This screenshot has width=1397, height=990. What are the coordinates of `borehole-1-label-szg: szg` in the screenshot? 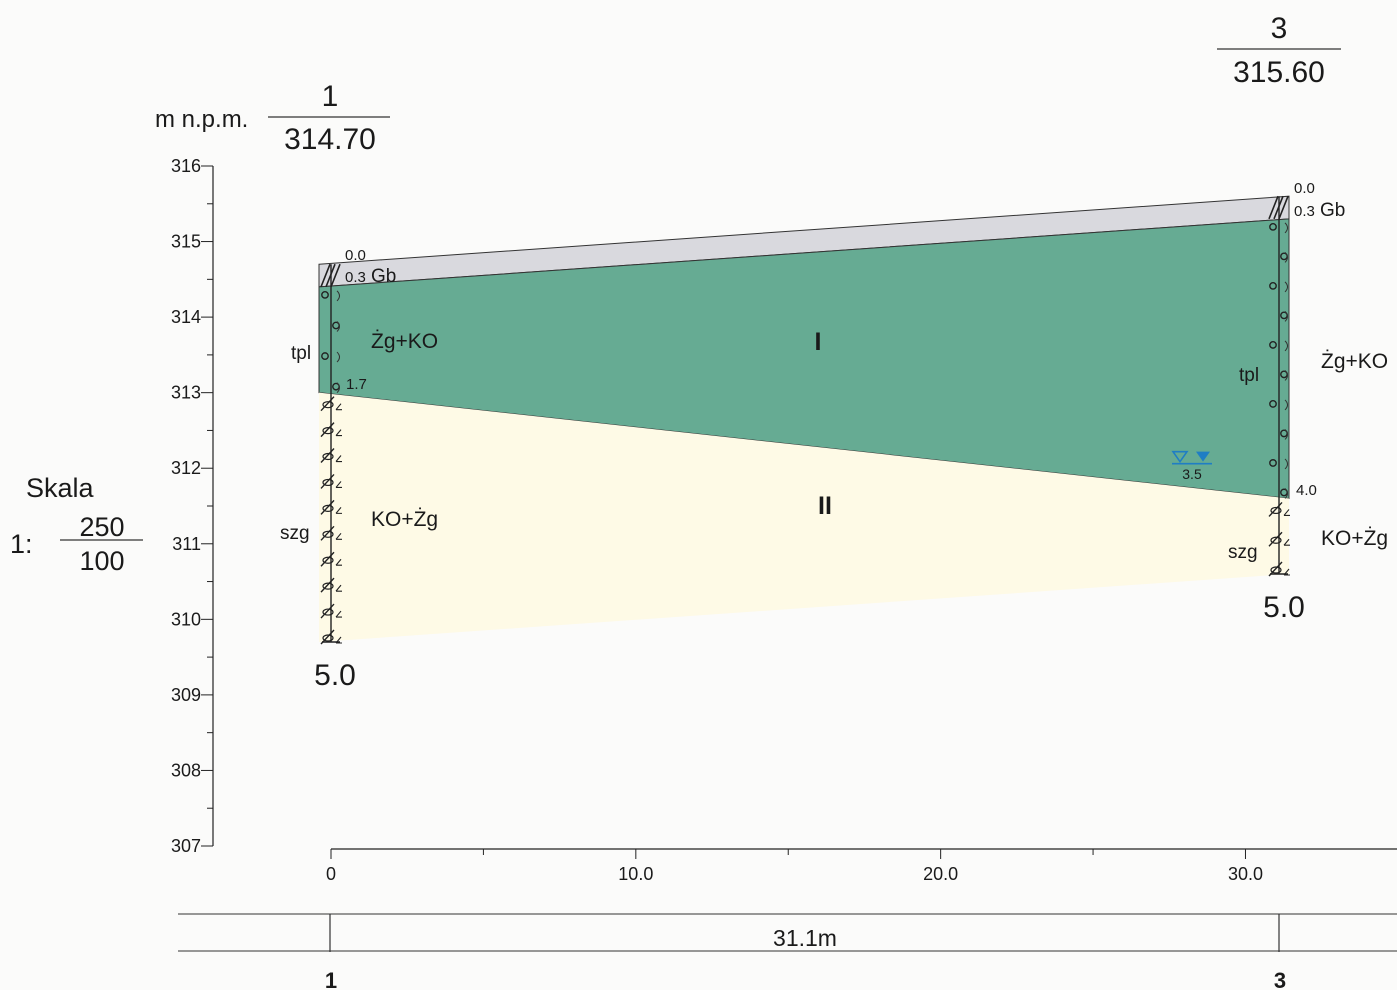 It's located at (295, 533).